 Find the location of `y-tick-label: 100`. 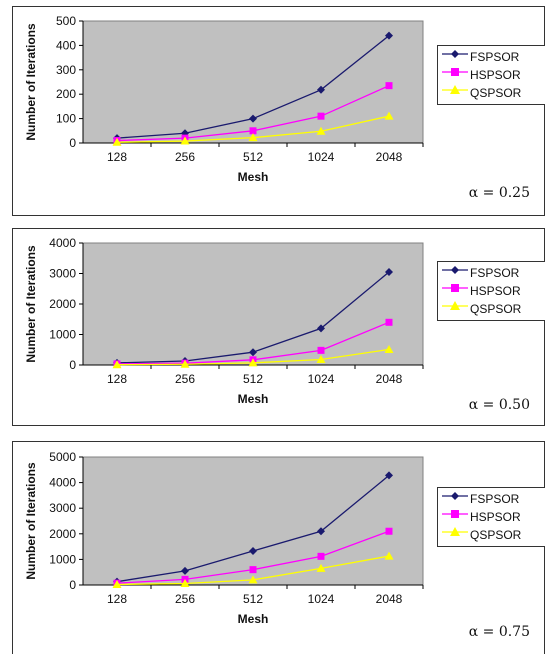

y-tick-label: 100 is located at coordinates (66, 119).